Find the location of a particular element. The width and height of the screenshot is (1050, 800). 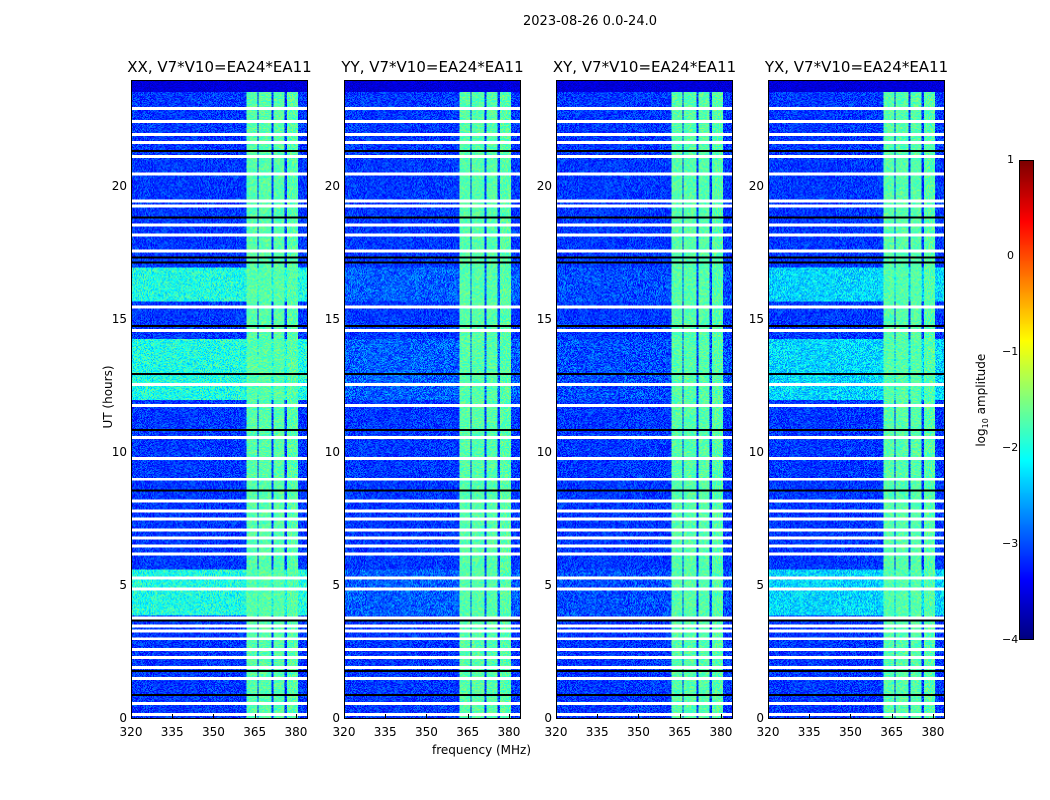

colorbar-tick-label: 0 is located at coordinates (1010, 255).